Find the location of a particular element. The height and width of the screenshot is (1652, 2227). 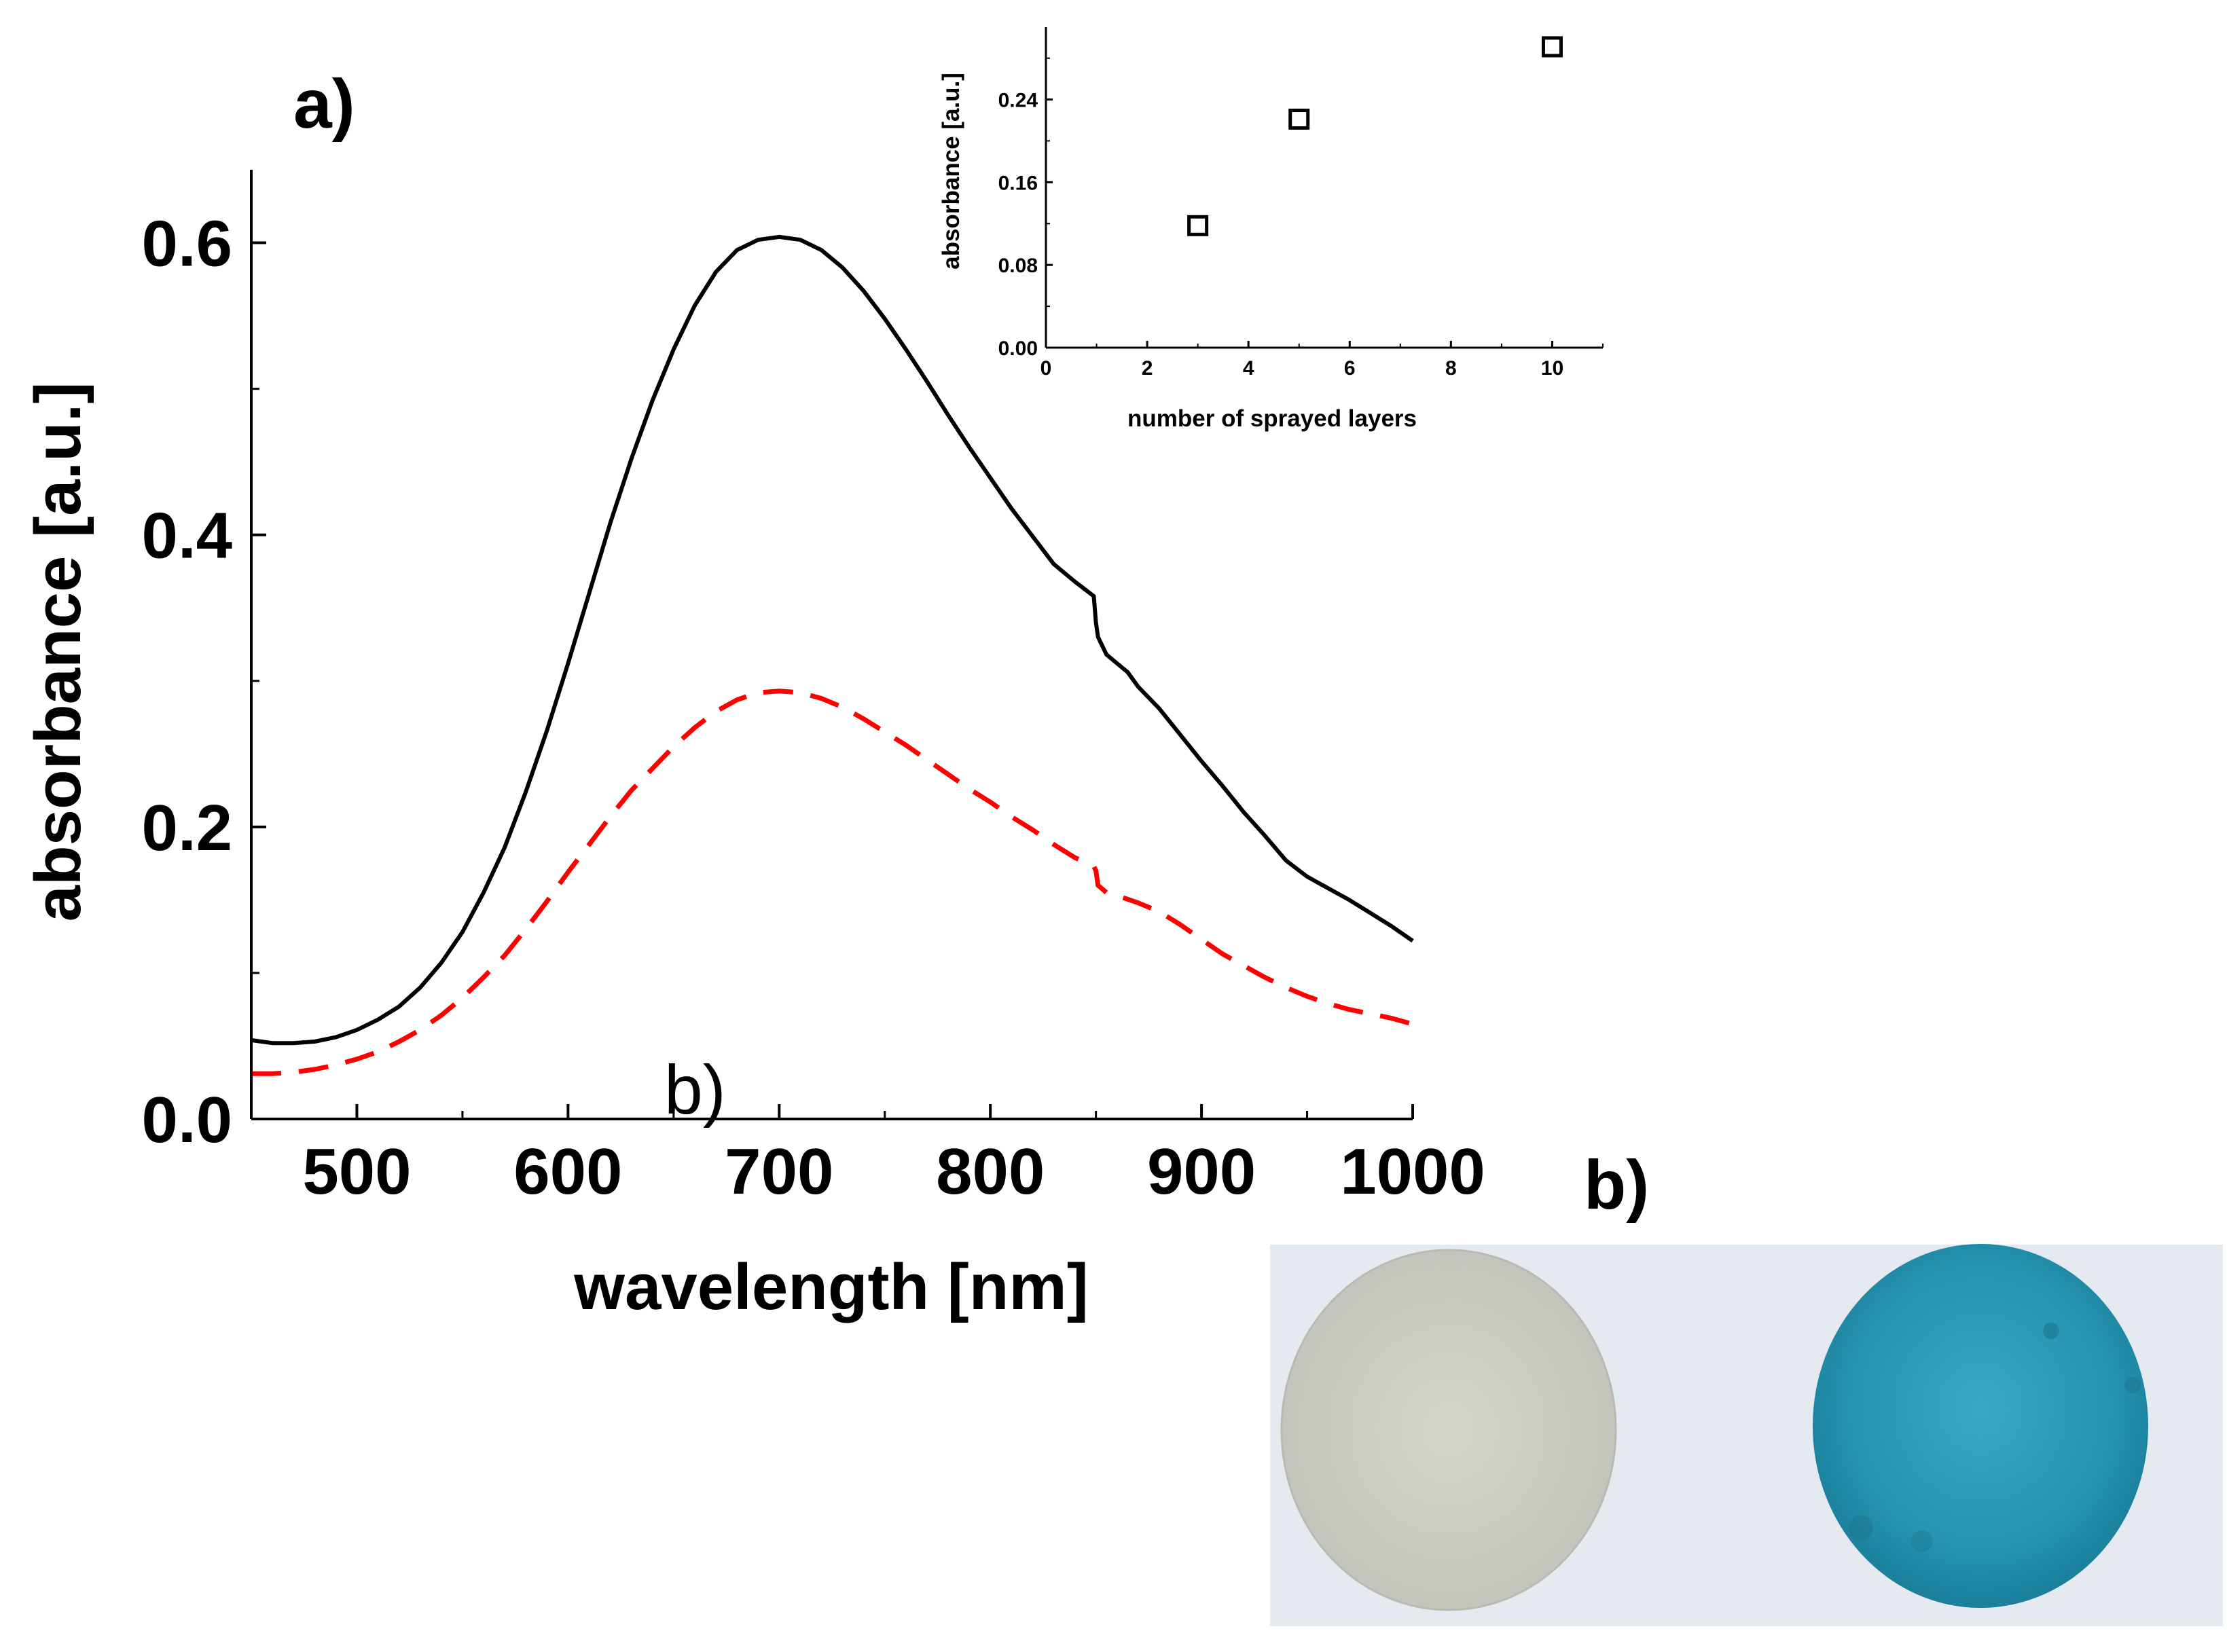

main-x-tick-label: 500 is located at coordinates (356, 1172).